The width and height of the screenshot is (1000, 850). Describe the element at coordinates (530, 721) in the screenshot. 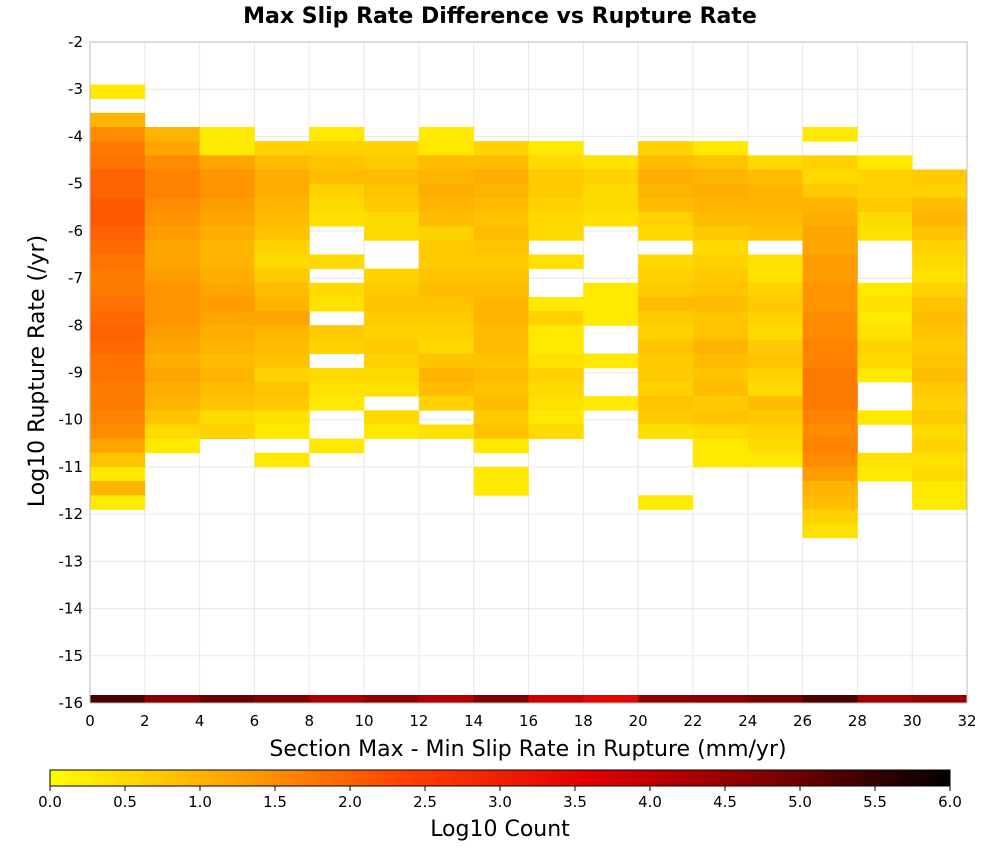

I see `x-tick-labels: 0 2 4 6 8 10 12 14 16 18 20 22 24 26 28 30 32` at that location.